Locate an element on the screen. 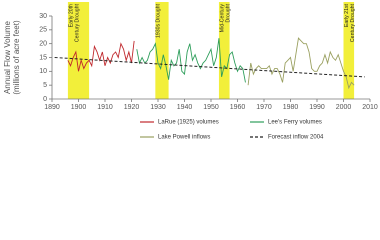 This screenshot has height=240, width=380. y-axis-label-line: (millions of acre feet) is located at coordinates (16, 57).